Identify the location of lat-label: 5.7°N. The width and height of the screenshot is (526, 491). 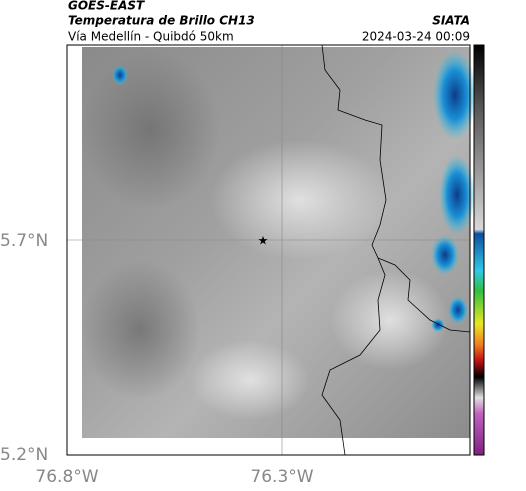
(24, 241).